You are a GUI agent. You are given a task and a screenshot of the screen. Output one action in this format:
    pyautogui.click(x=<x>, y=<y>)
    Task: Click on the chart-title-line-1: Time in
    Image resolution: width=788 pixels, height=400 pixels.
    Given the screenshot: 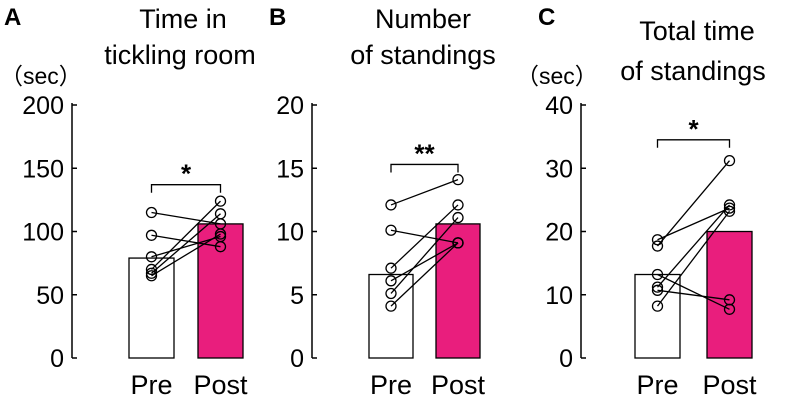 What is the action you would take?
    pyautogui.click(x=183, y=19)
    